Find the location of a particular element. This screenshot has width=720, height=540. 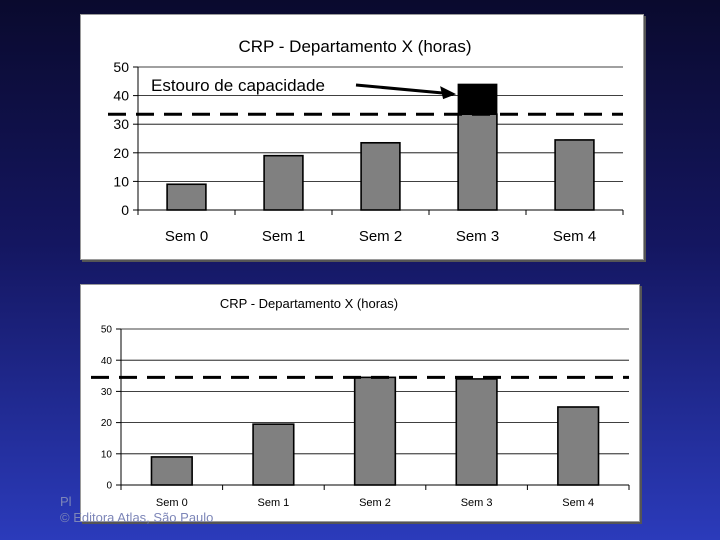

annotation-label: Estouro de capacidade is located at coordinates (238, 85).